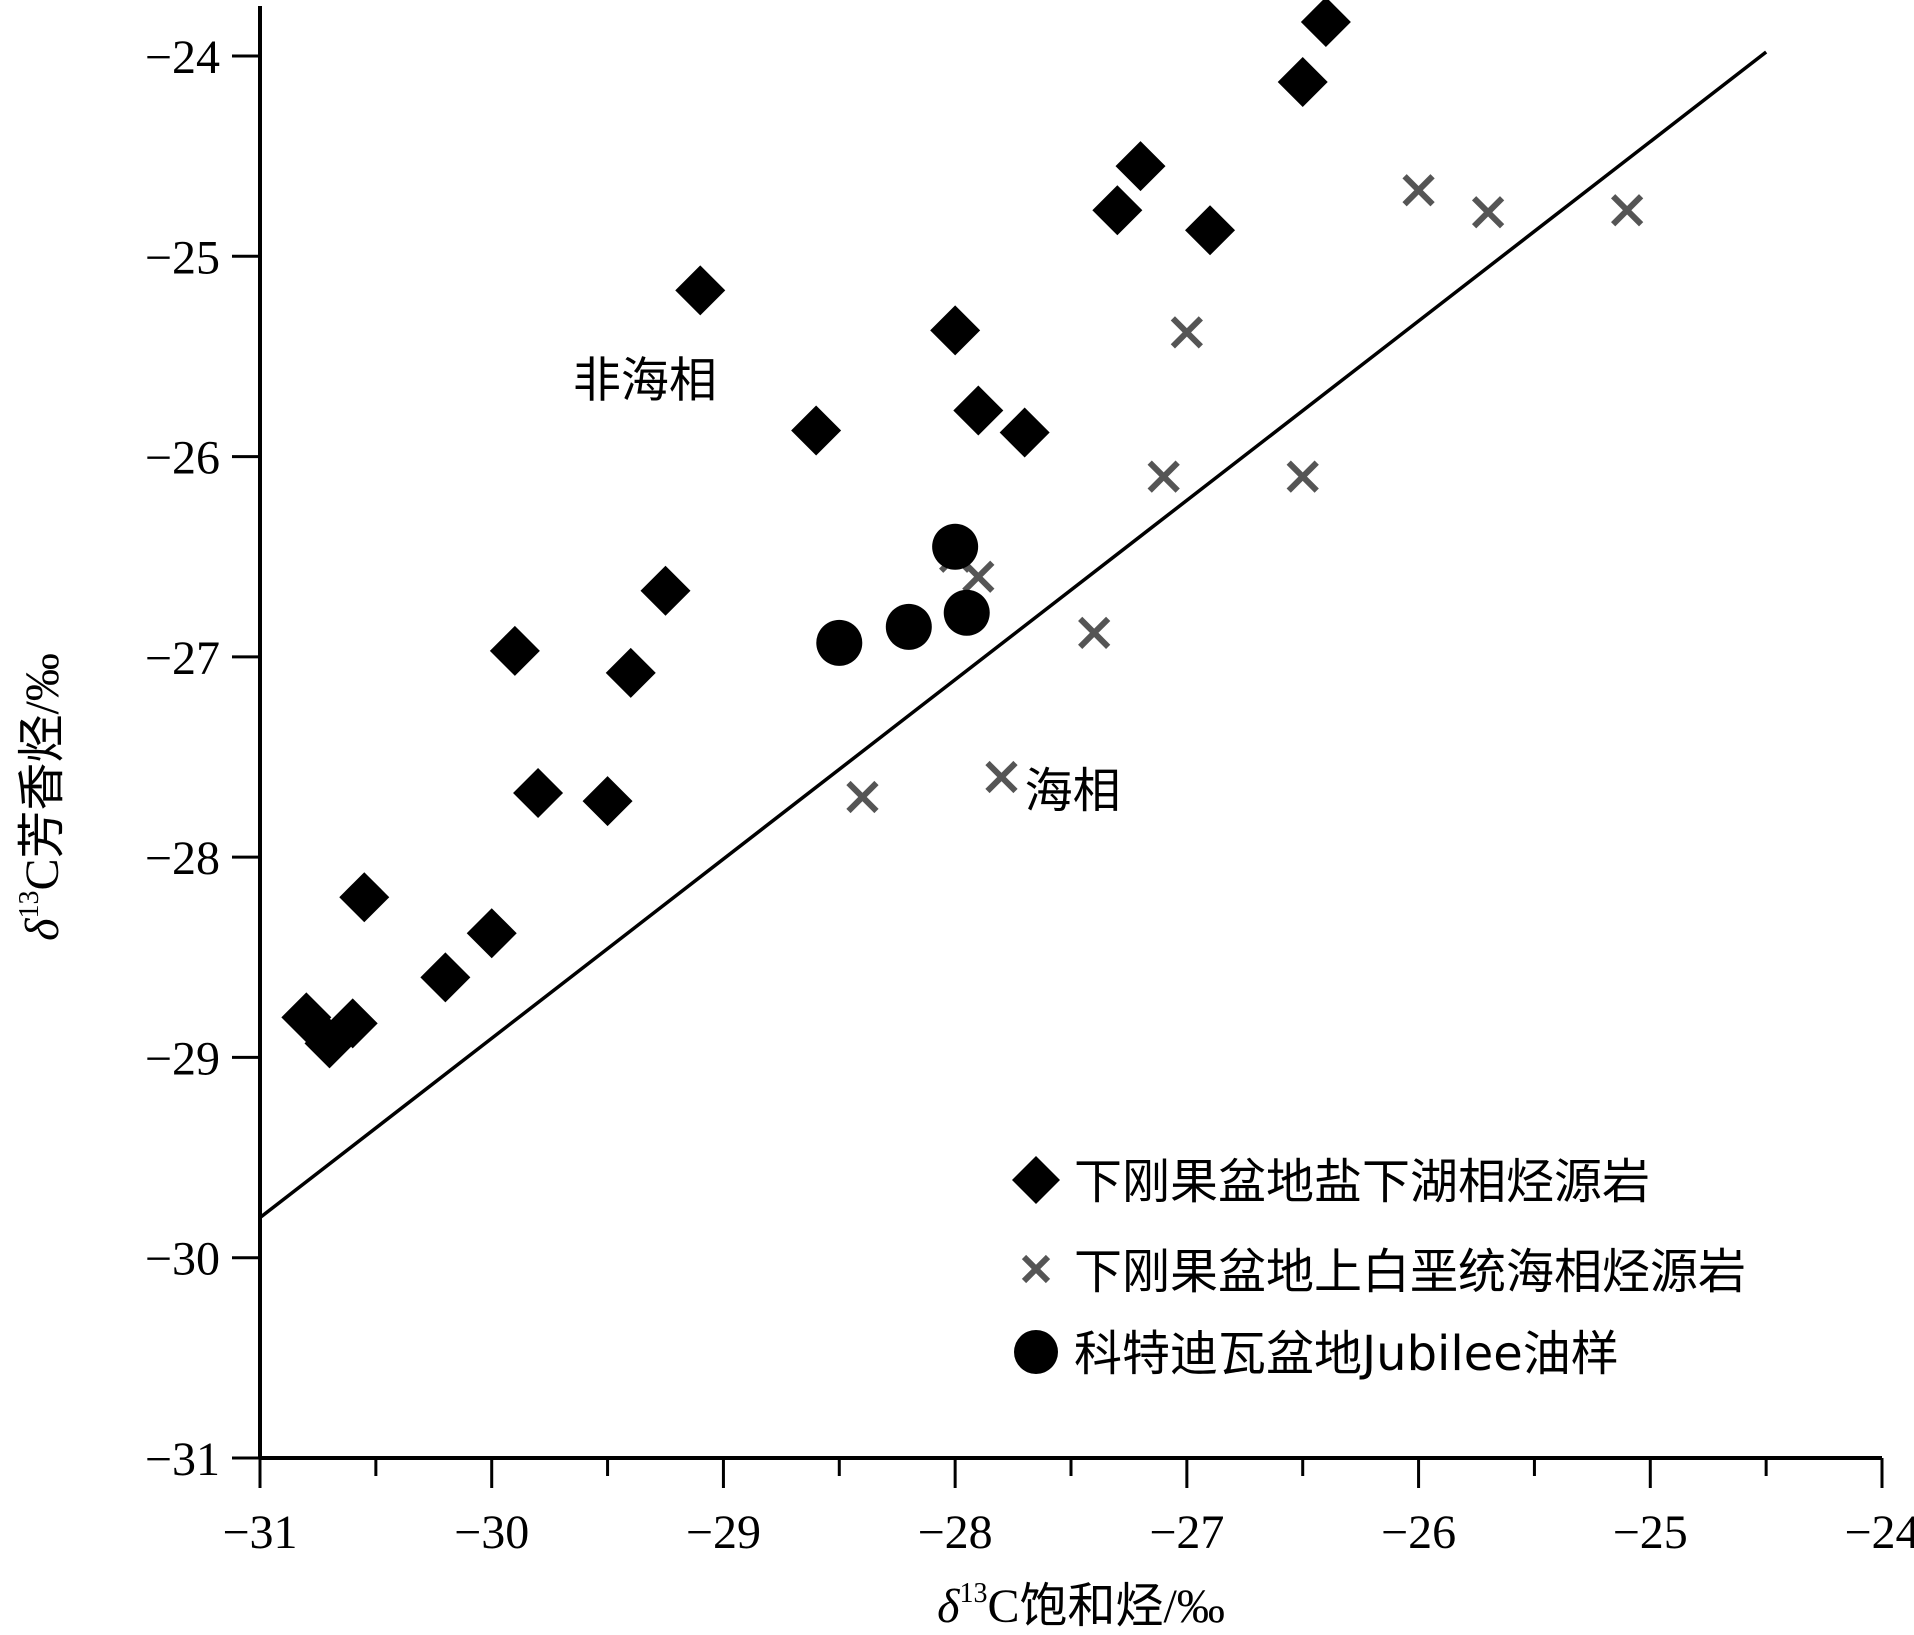 The width and height of the screenshot is (1914, 1635). Describe the element at coordinates (42, 929) in the screenshot. I see `y-axis-label-delta: δ` at that location.